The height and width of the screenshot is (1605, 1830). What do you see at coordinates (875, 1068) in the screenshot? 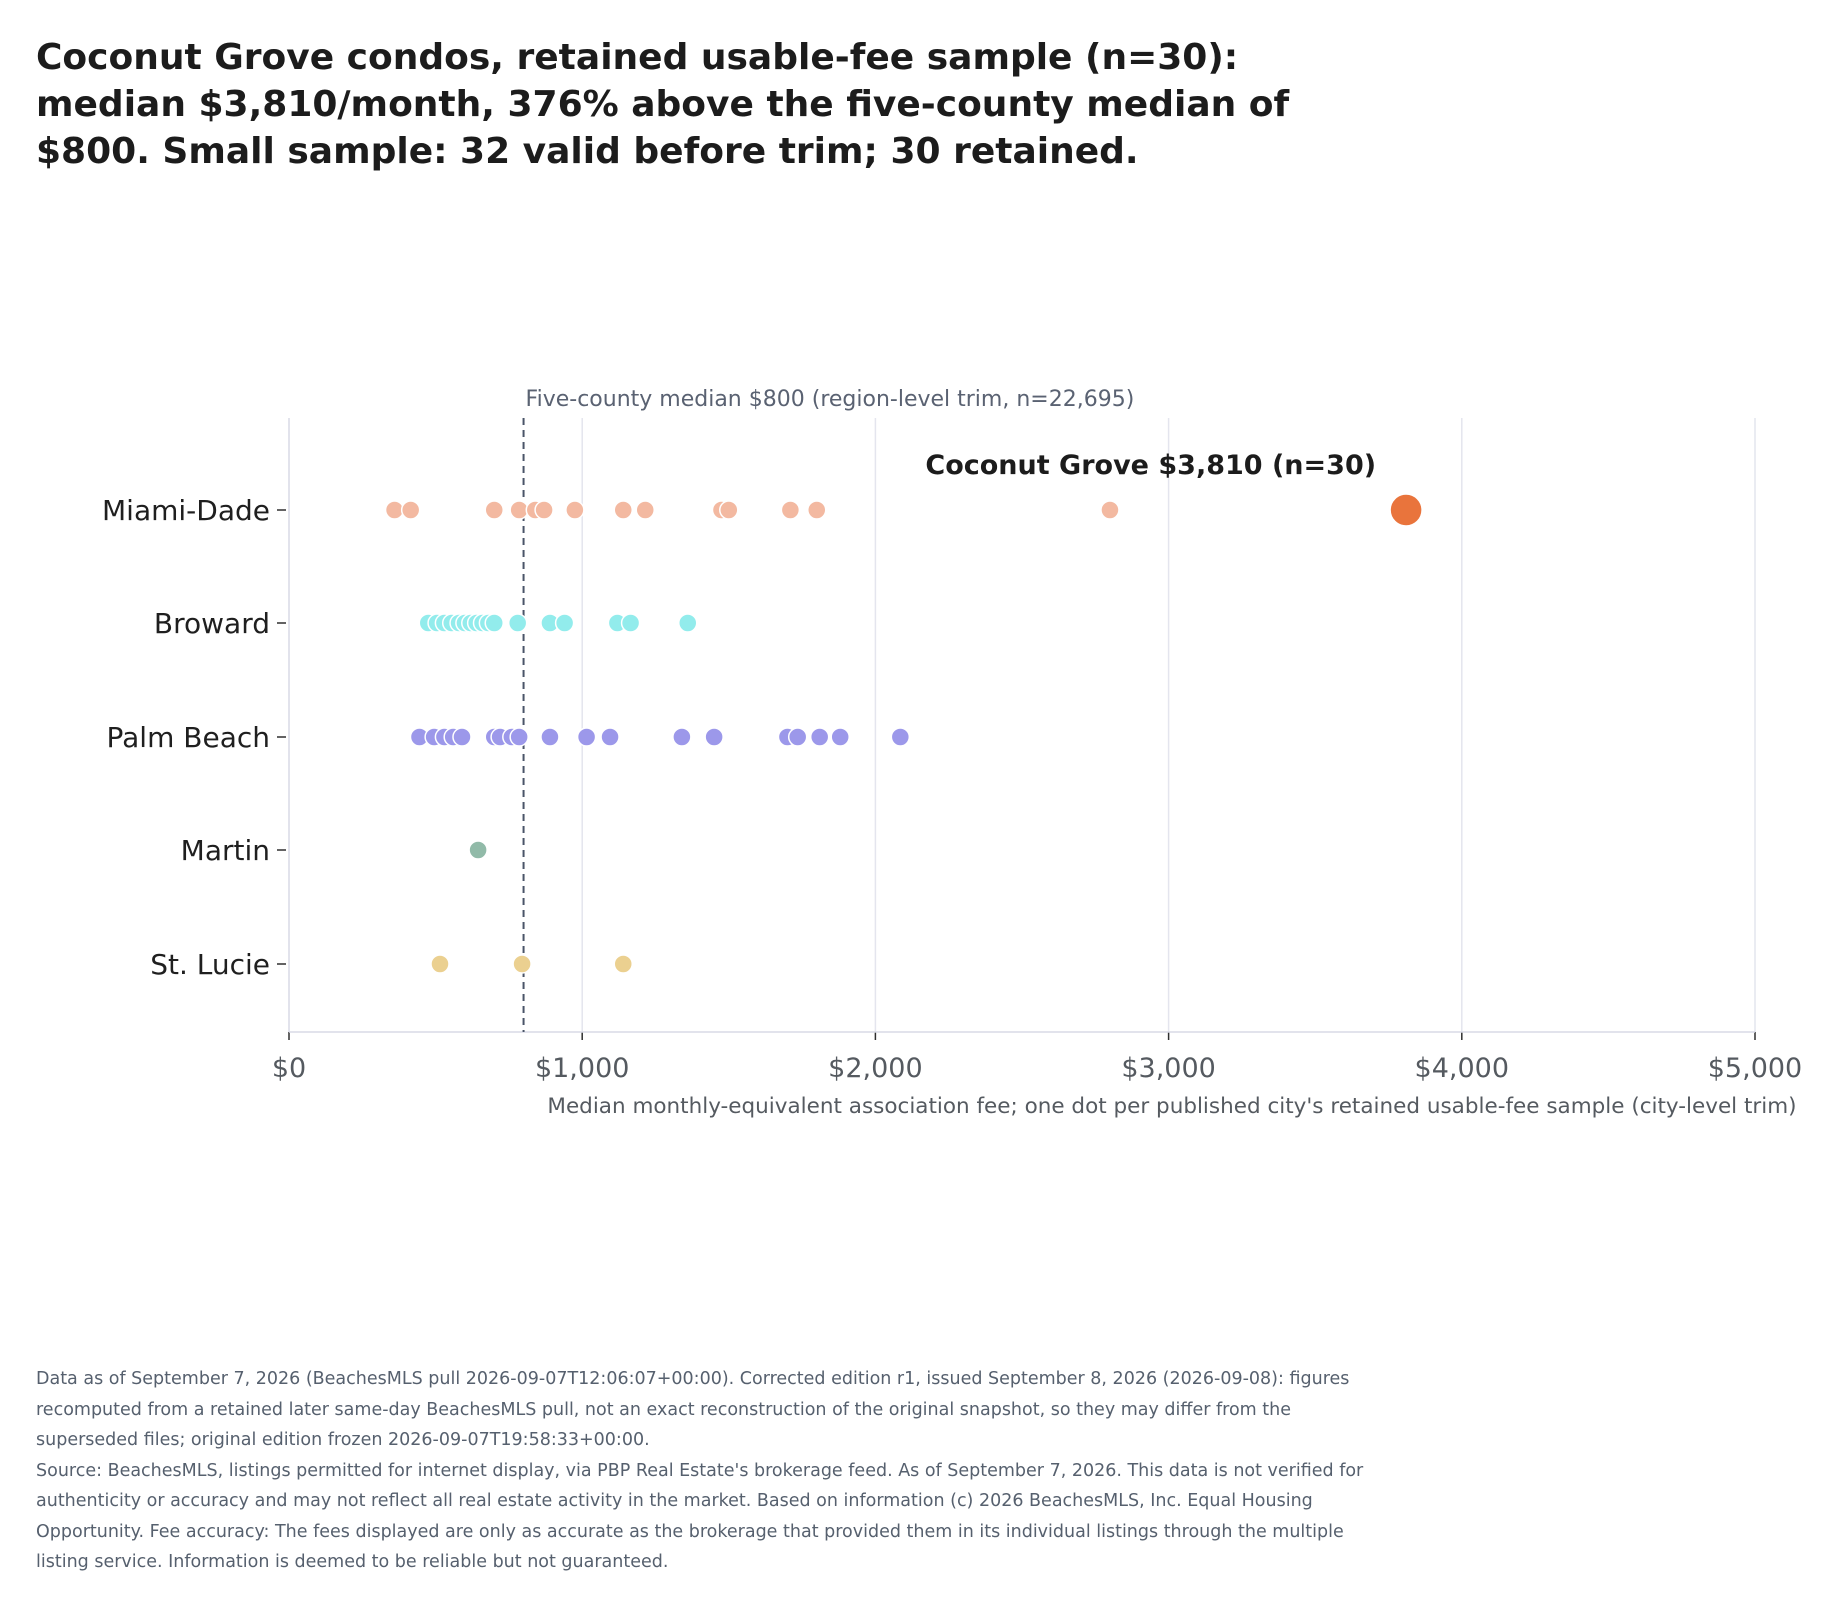
I see `x-tick-label: $2,000` at bounding box center [875, 1068].